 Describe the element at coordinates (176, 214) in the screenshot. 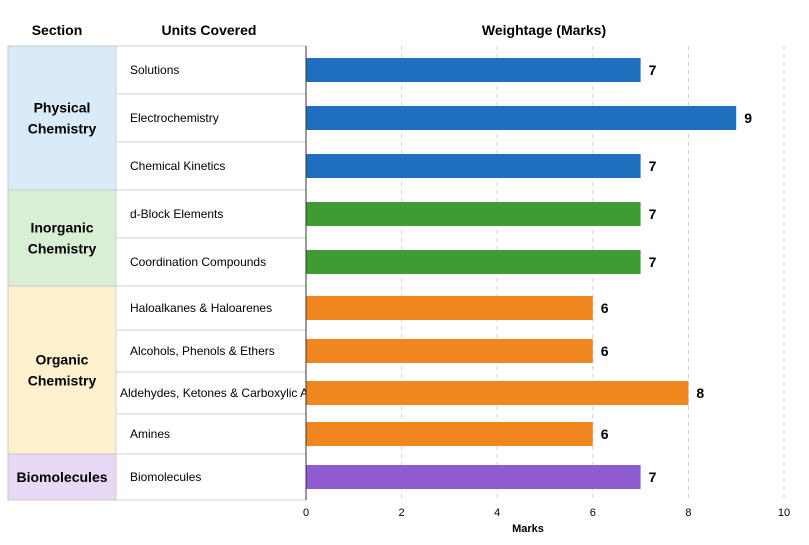

I see `unit-label: d-Block Elements` at that location.